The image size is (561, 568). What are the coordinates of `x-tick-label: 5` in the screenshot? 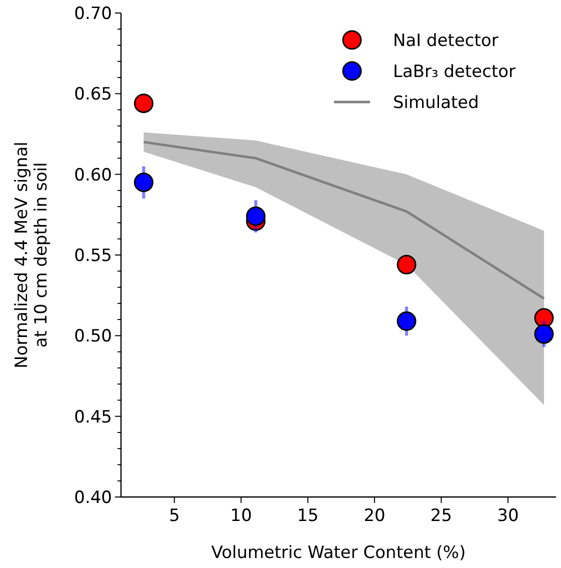 It's located at (174, 516).